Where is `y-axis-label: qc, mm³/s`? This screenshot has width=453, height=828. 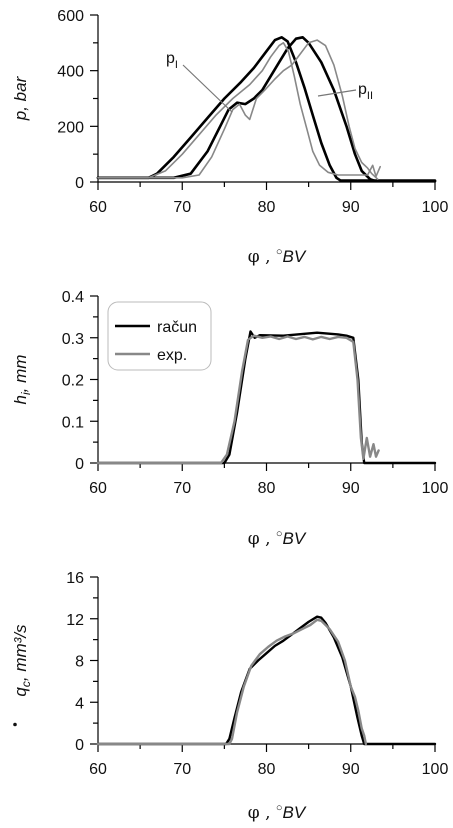 y-axis-label: qc, mm³/s is located at coordinates (22, 660).